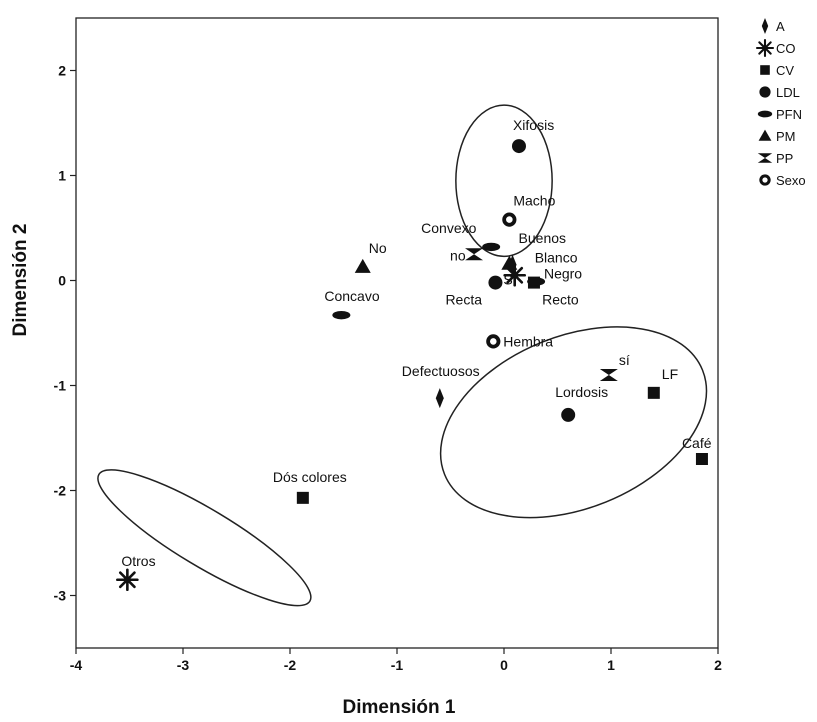 The image size is (817, 722). Describe the element at coordinates (542, 238) in the screenshot. I see `point-label: Buenos` at that location.